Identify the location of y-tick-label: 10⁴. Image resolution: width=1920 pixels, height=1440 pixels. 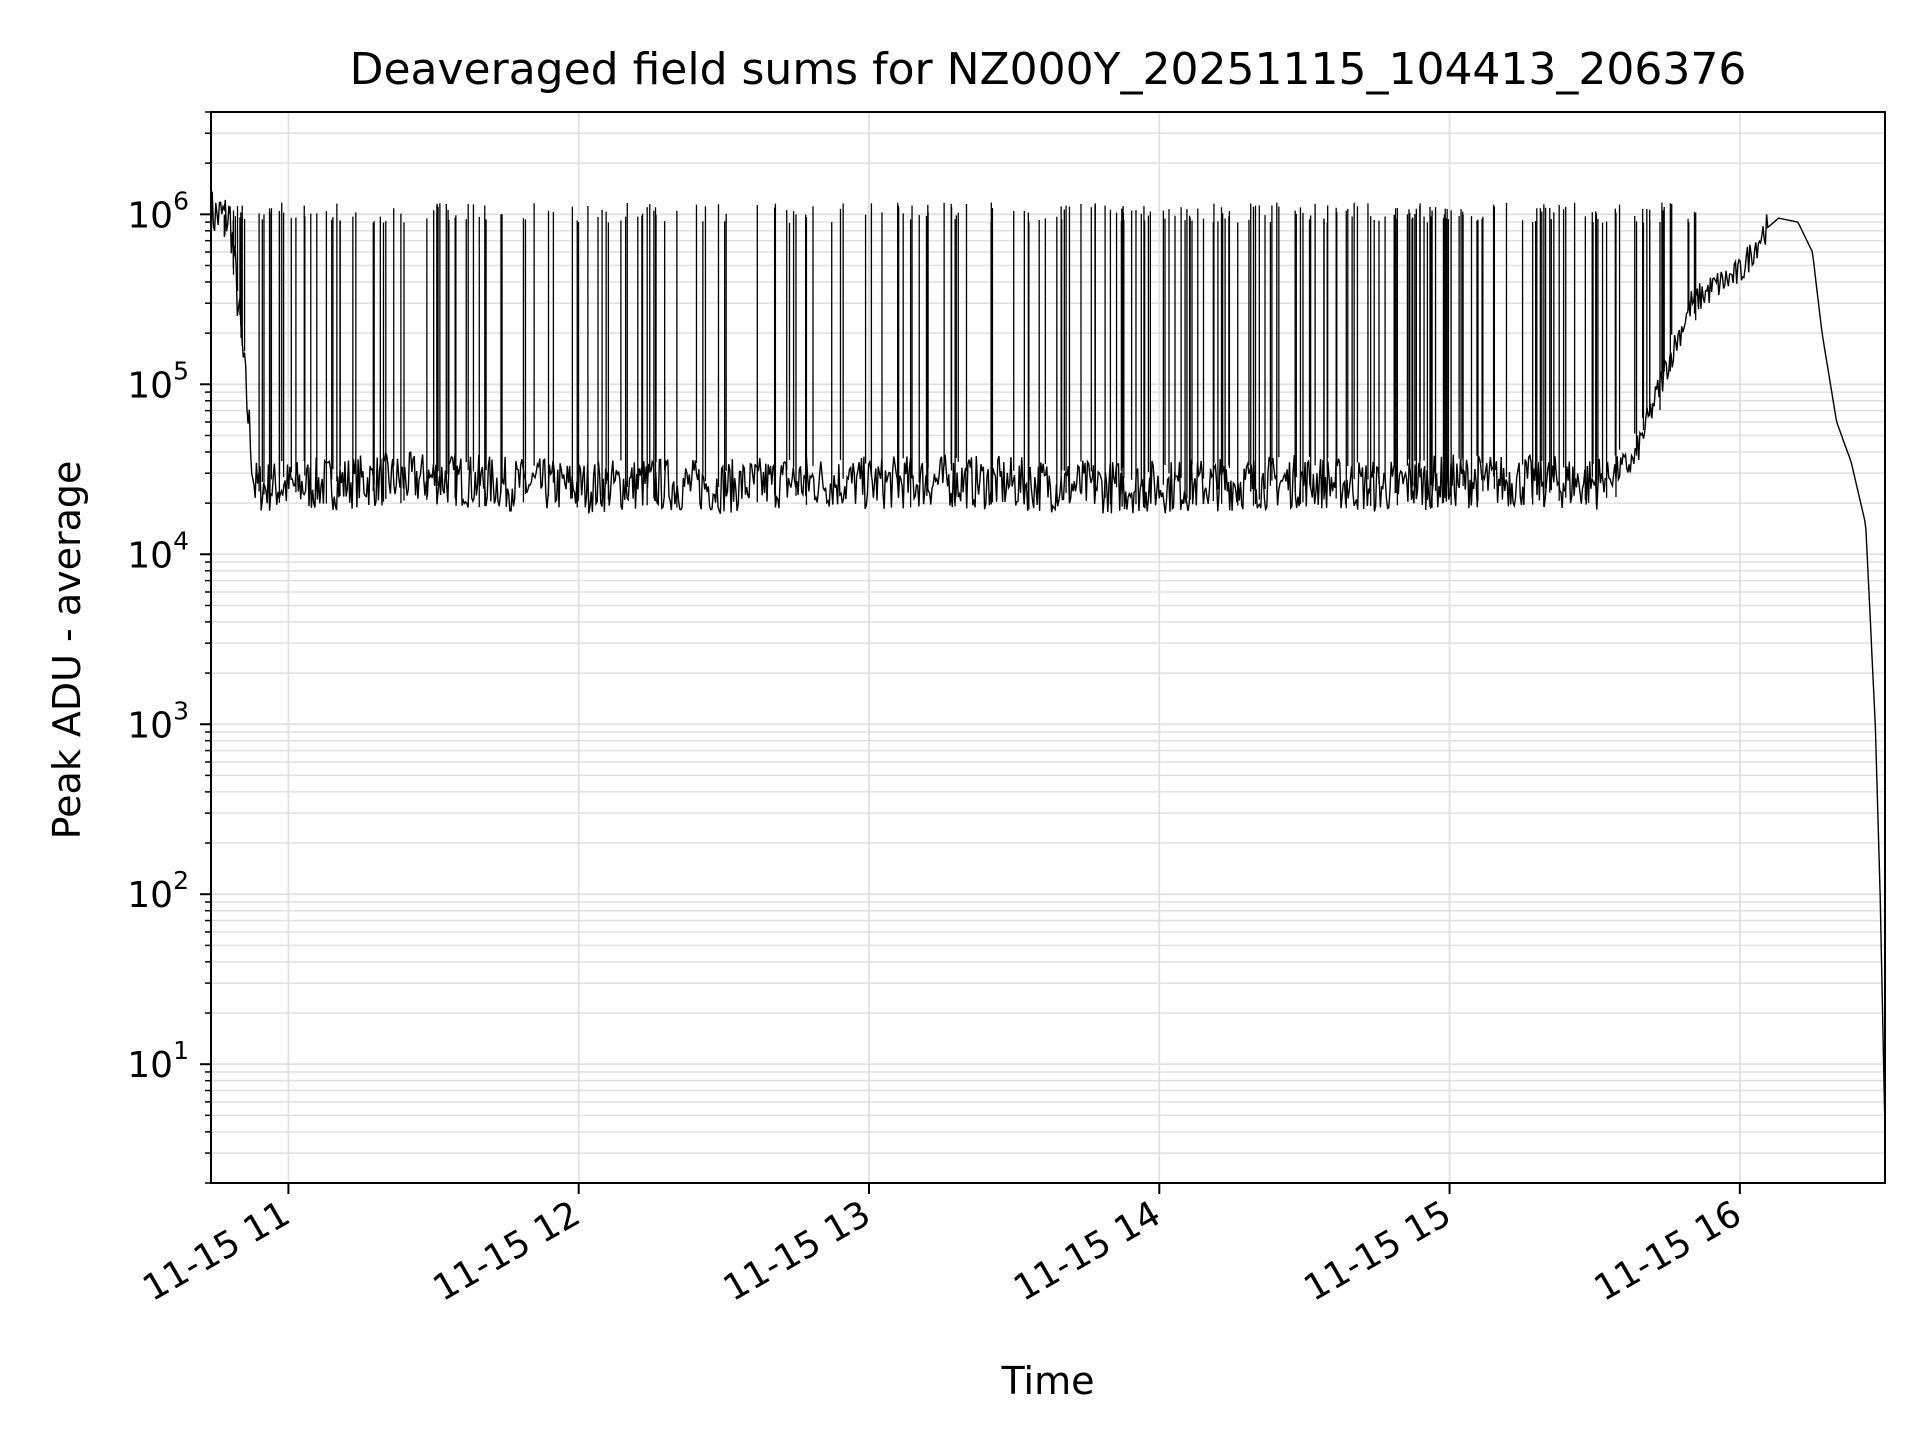
(158, 551).